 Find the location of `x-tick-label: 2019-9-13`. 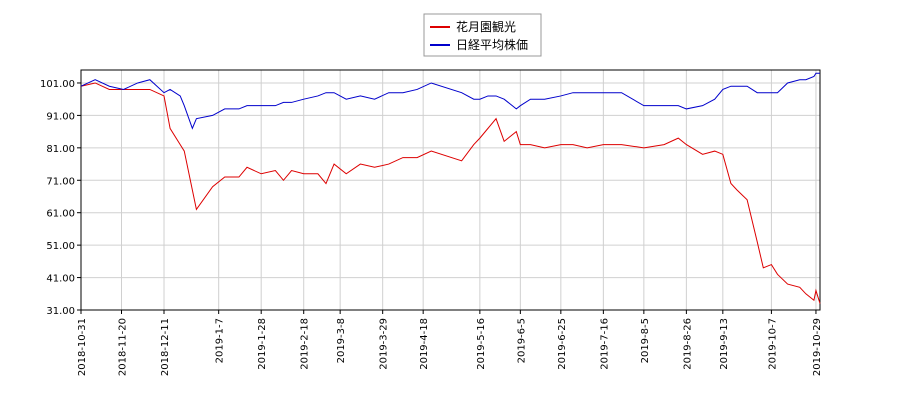

x-tick-label: 2019-9-13 is located at coordinates (724, 344).